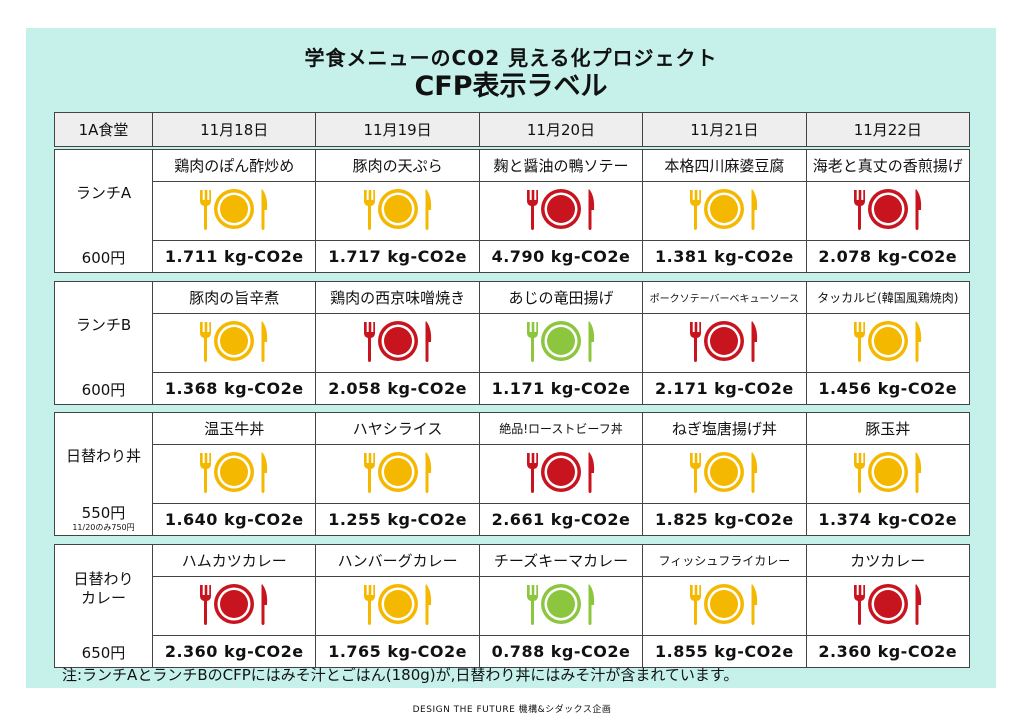 The image size is (1024, 724). I want to click on co2-value: 1.368 kg-CO2e, so click(234, 388).